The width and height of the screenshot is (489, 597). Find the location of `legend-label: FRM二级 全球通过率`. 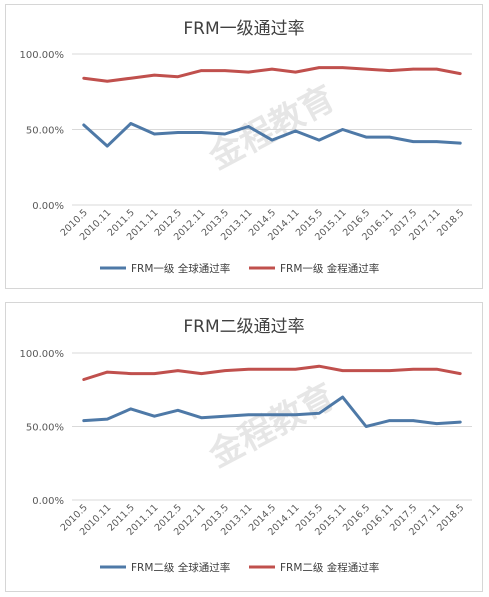

legend-label: FRM二级 全球通过率 is located at coordinates (180, 567).